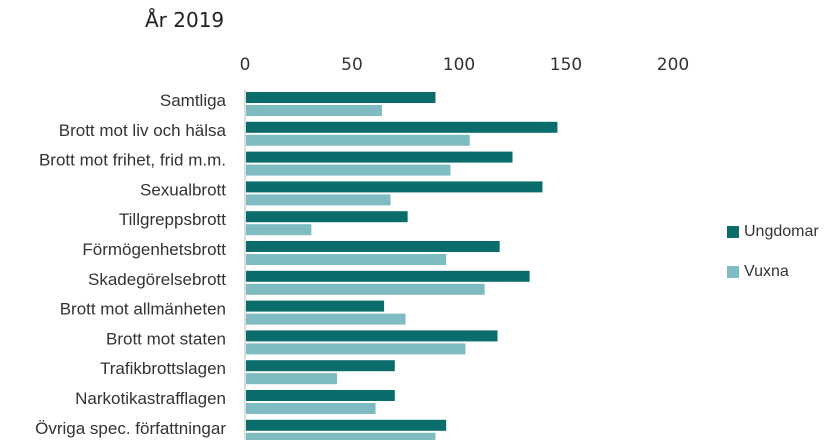  I want to click on legend-item-ungdomar: Ungdomar, so click(773, 232).